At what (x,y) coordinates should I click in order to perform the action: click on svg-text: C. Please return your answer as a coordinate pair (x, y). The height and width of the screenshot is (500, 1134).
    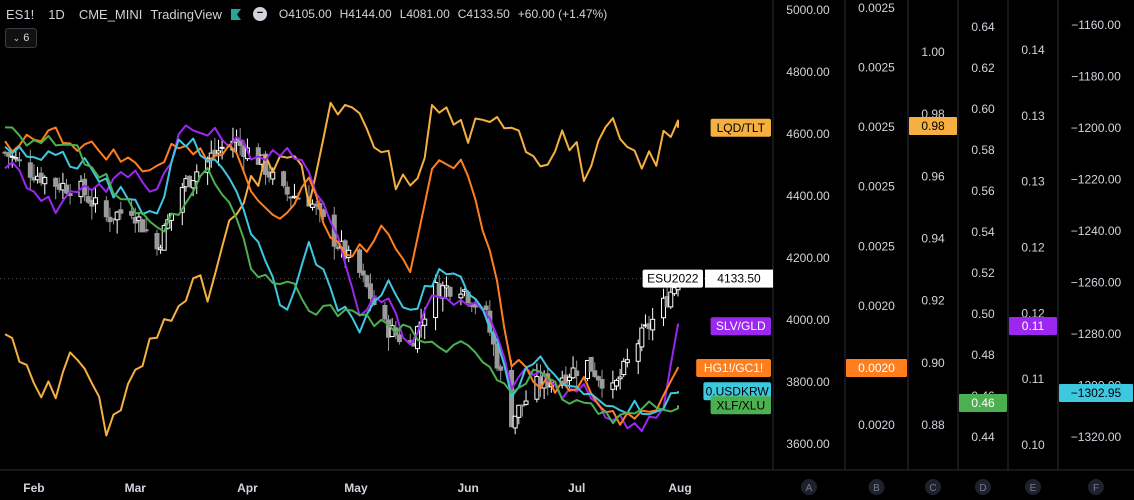
    Looking at the image, I should click on (932, 488).